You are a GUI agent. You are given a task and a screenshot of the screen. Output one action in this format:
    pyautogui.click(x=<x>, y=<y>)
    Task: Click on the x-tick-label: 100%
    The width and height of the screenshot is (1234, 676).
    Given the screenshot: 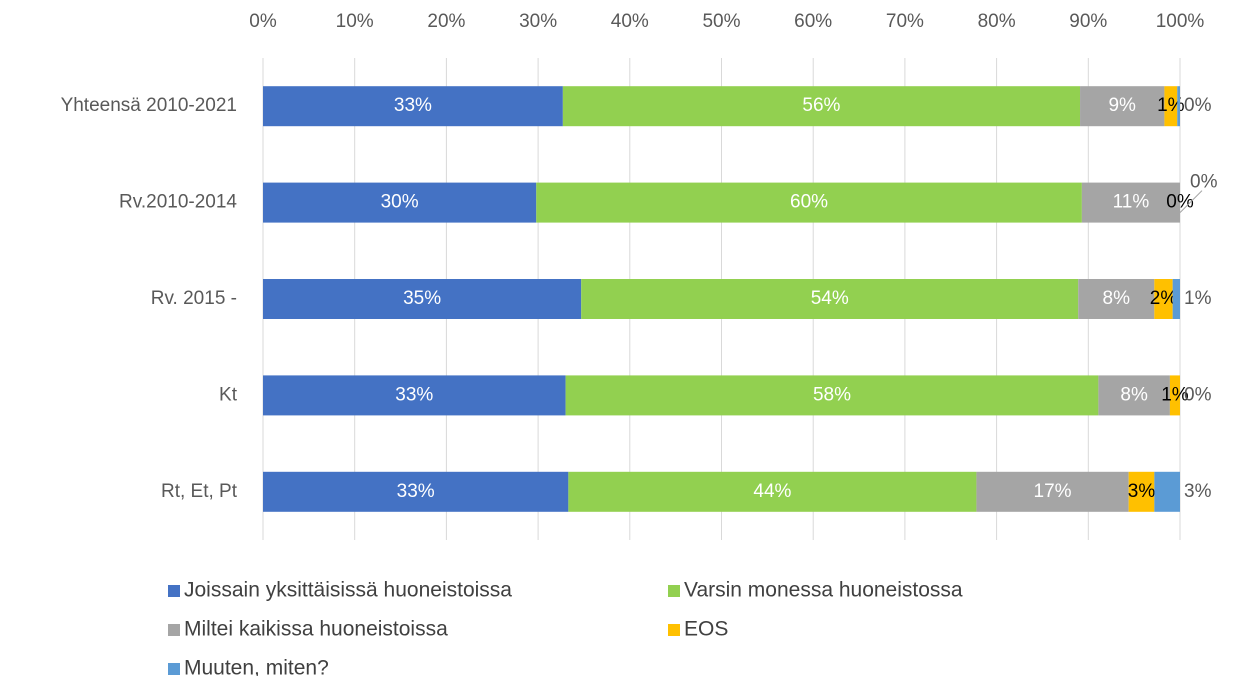 What is the action you would take?
    pyautogui.click(x=1180, y=21)
    